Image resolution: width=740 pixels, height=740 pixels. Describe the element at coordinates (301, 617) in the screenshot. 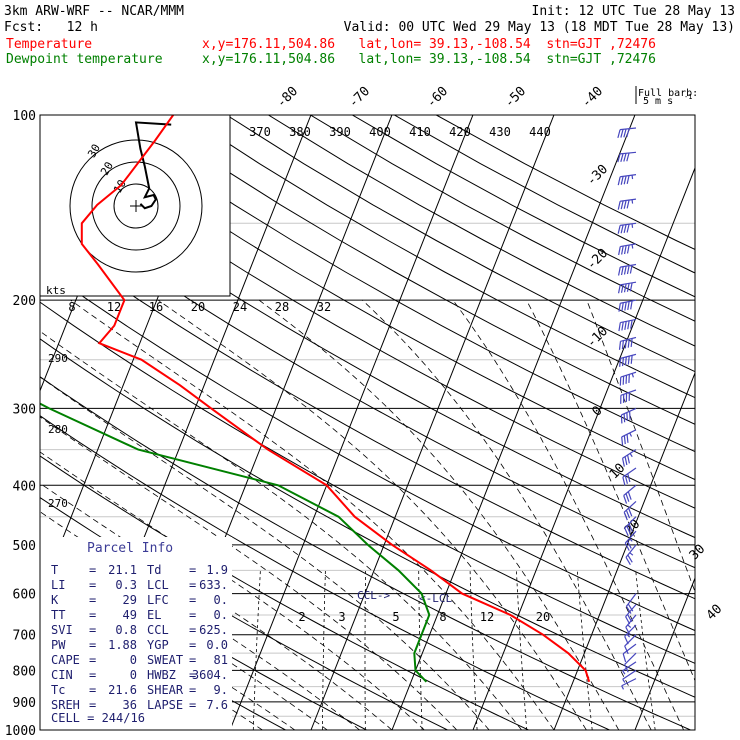

I see `mixing-ratio-label: 2` at that location.